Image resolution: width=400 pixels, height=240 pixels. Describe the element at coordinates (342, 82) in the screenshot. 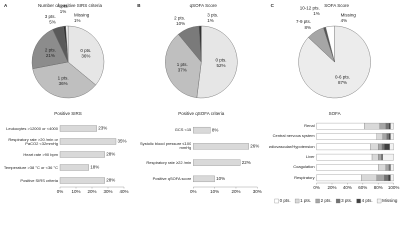

I see `slice-value-label: 87%` at that location.